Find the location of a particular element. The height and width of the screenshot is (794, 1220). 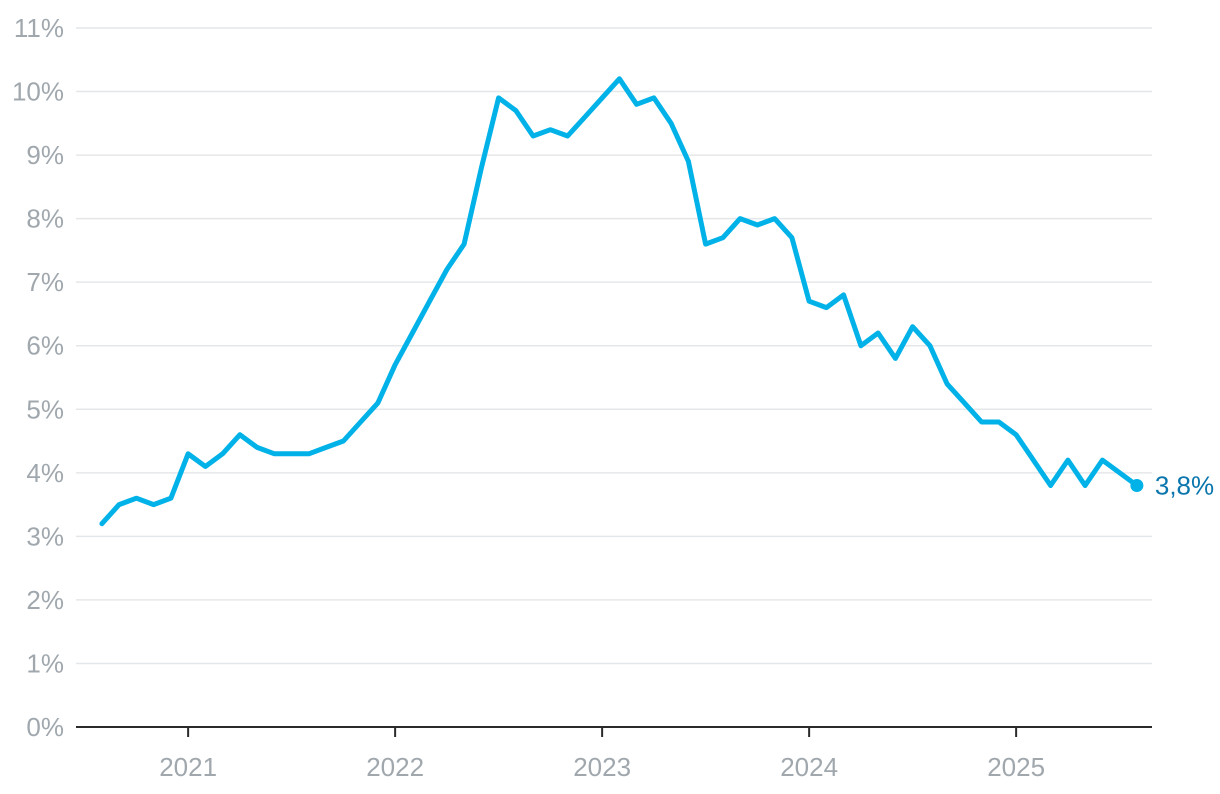

y-tick-label: 11% is located at coordinates (39, 28).